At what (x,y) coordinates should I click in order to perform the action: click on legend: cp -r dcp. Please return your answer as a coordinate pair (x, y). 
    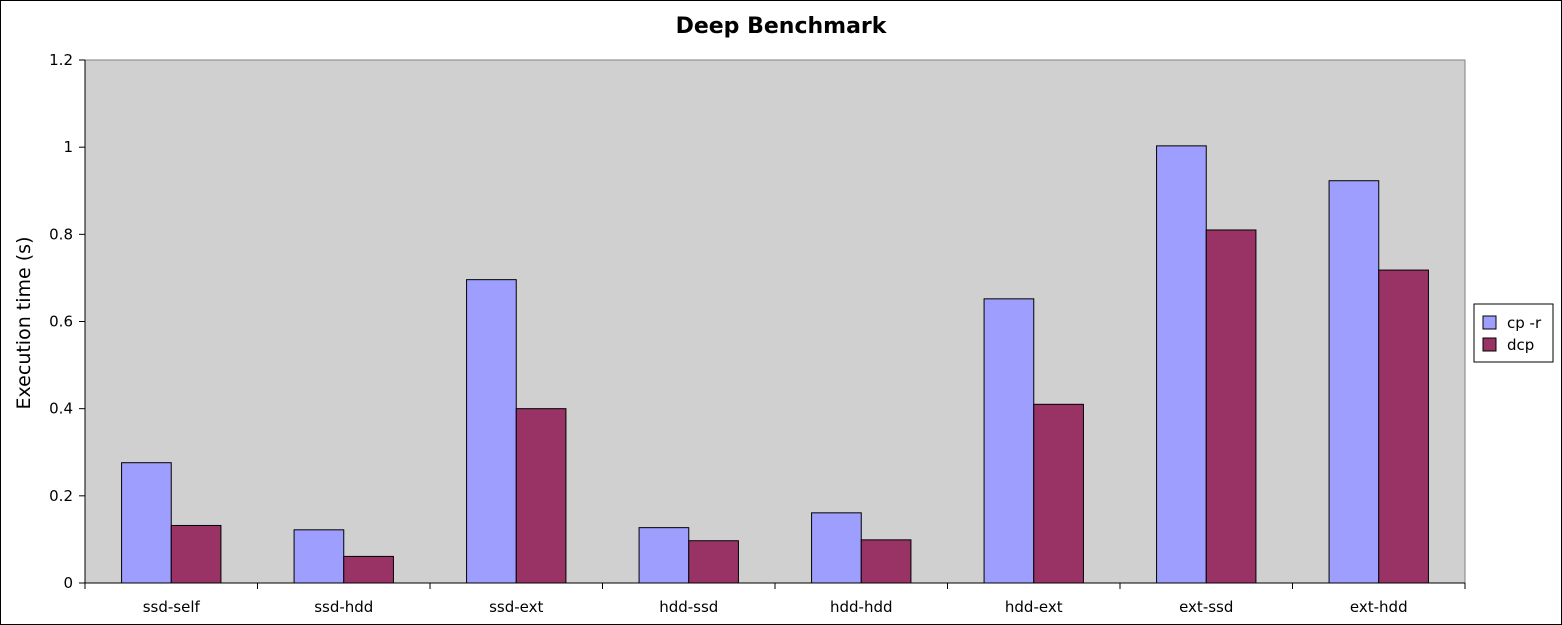
    Looking at the image, I should click on (1513, 333).